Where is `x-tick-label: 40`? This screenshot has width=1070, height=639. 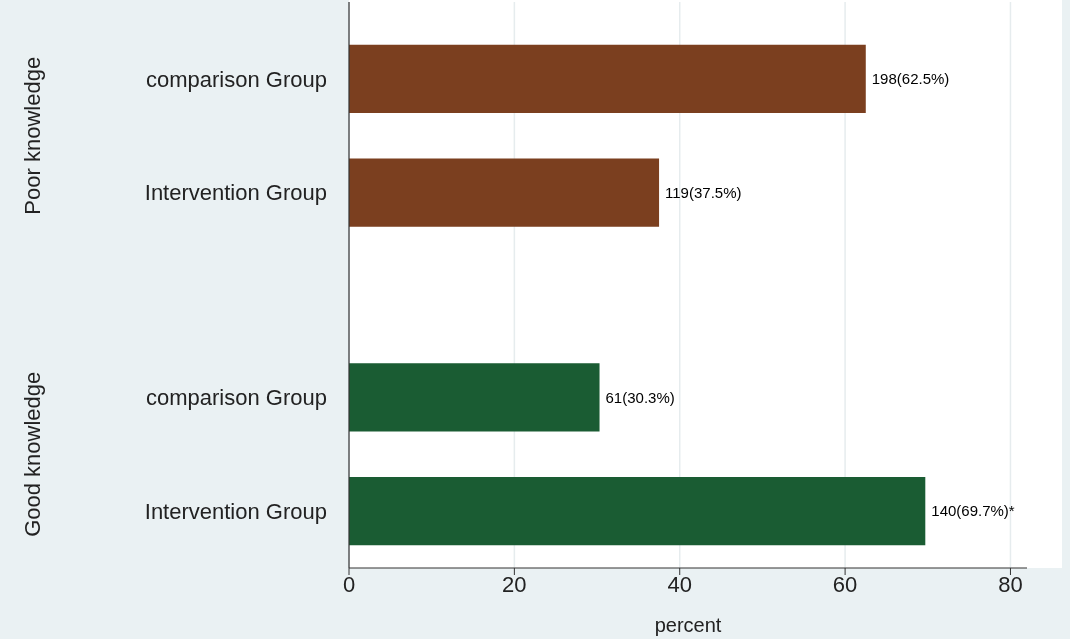 x-tick-label: 40 is located at coordinates (679, 584).